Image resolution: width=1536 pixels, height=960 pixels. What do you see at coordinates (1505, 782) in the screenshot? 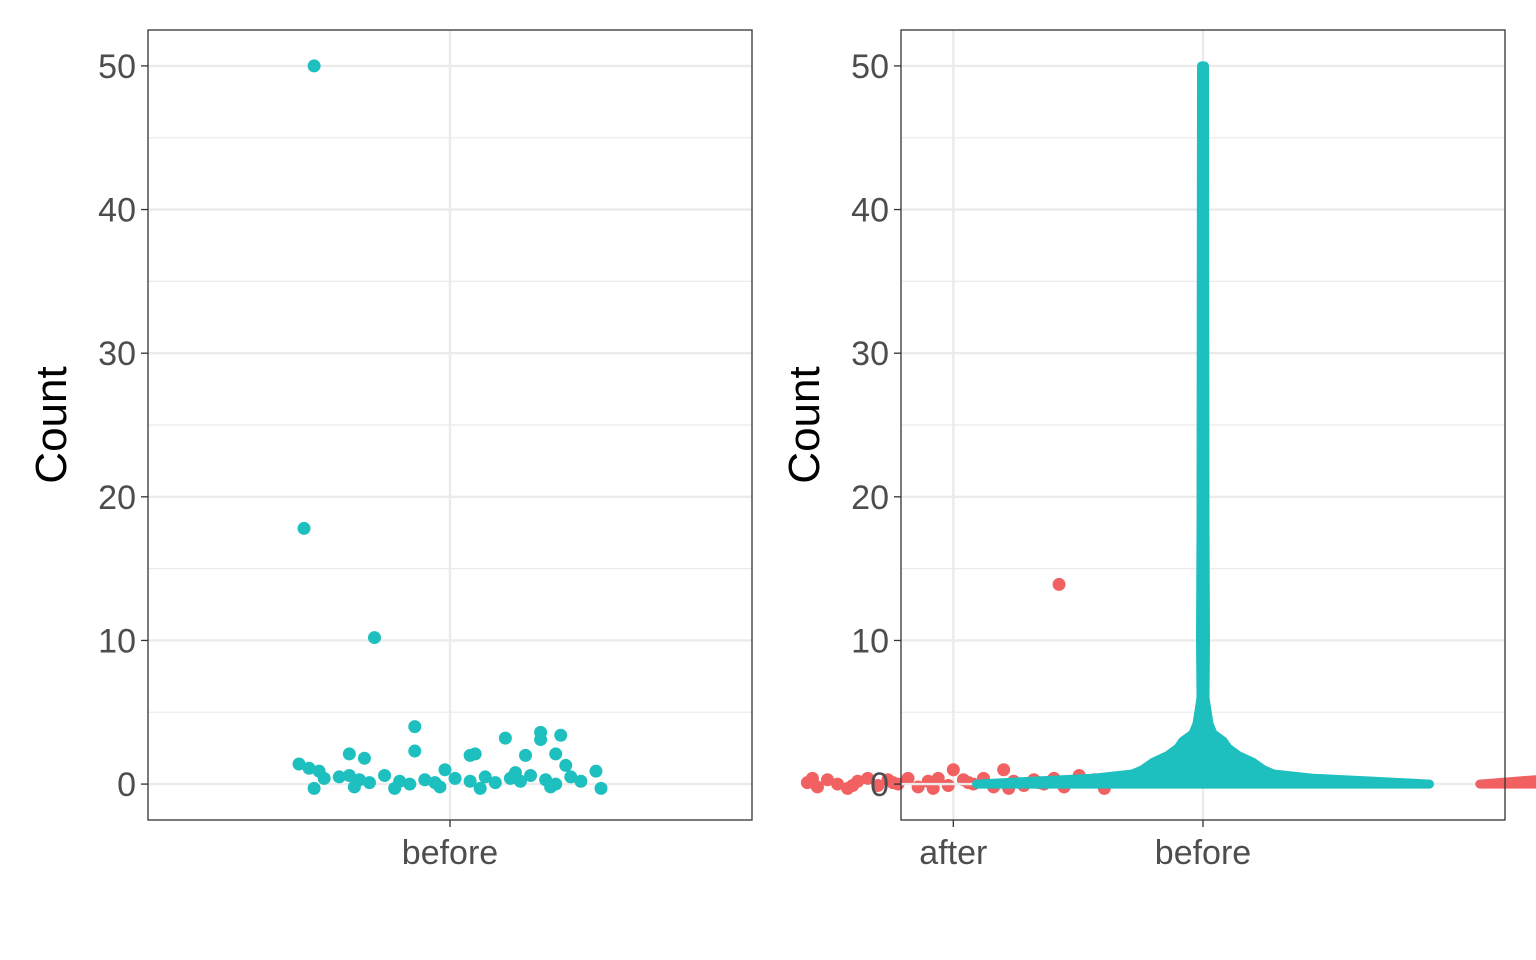
I see `violin-after` at bounding box center [1505, 782].